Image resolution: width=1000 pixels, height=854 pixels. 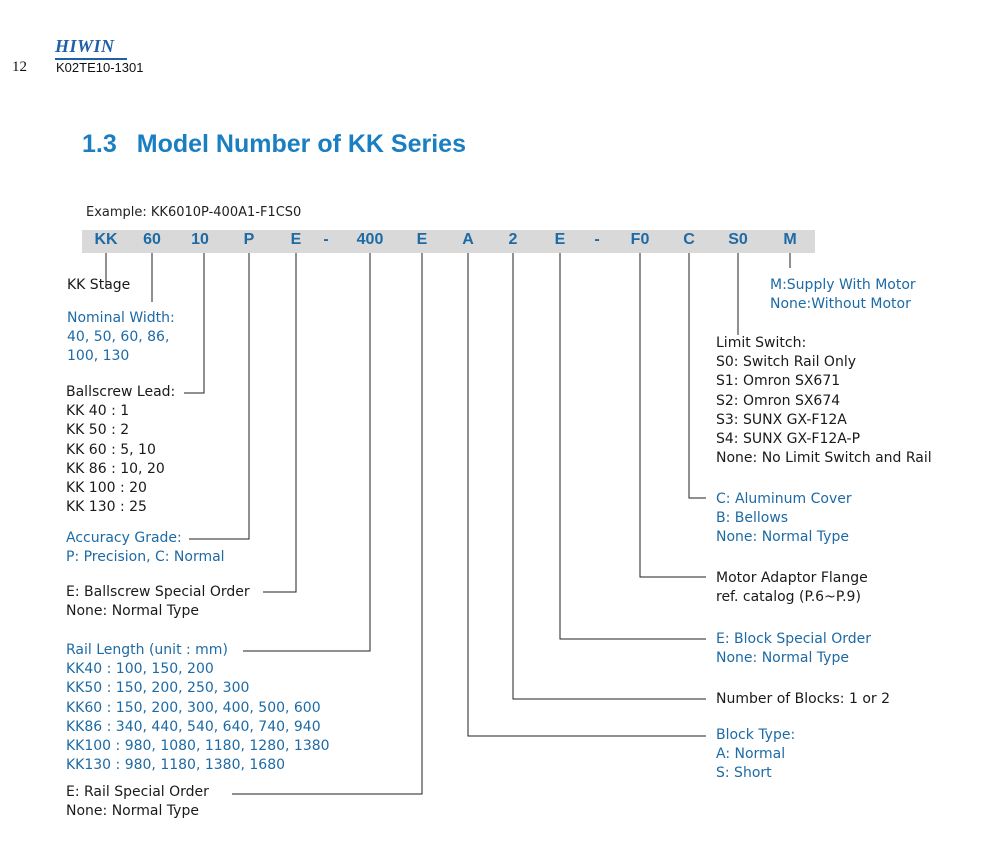 I want to click on label-nominal-width: Nominal Width: 40, 50, 60, 86, 100, 130, so click(x=121, y=338).